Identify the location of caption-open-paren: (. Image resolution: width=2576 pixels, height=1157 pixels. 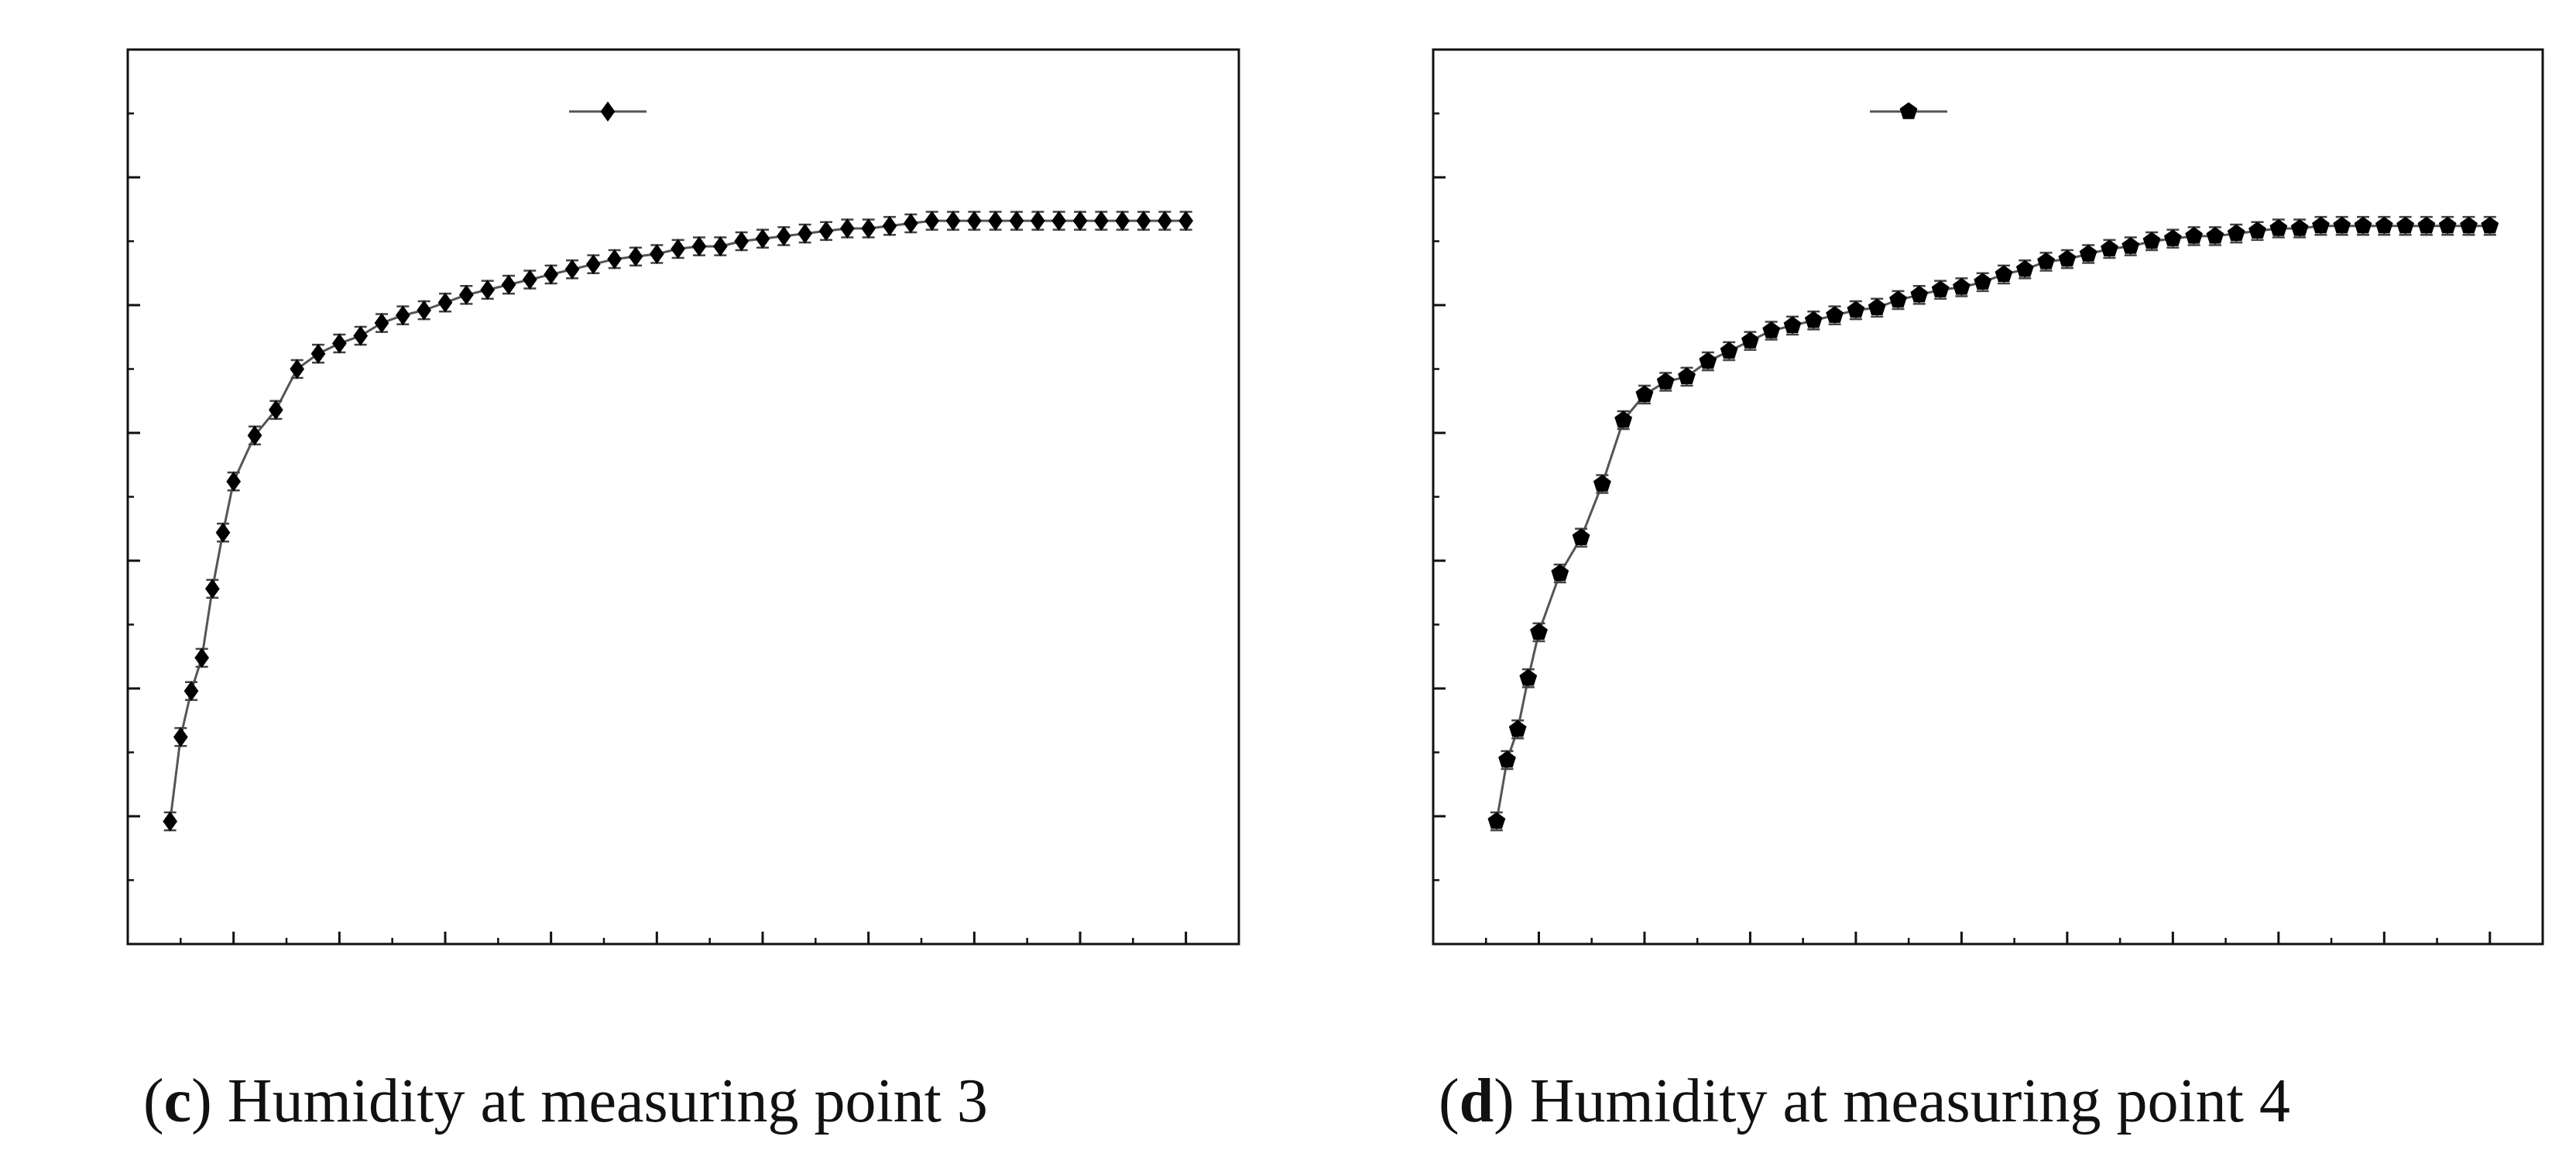
(153, 1101).